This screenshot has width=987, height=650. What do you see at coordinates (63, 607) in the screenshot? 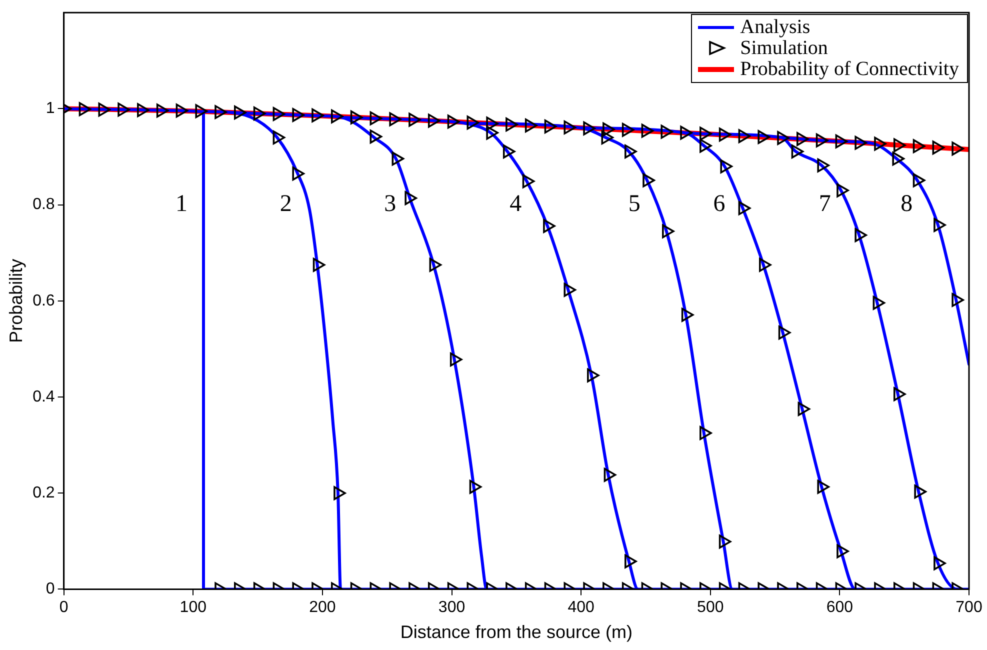
I see `x-tick-label: 0` at bounding box center [63, 607].